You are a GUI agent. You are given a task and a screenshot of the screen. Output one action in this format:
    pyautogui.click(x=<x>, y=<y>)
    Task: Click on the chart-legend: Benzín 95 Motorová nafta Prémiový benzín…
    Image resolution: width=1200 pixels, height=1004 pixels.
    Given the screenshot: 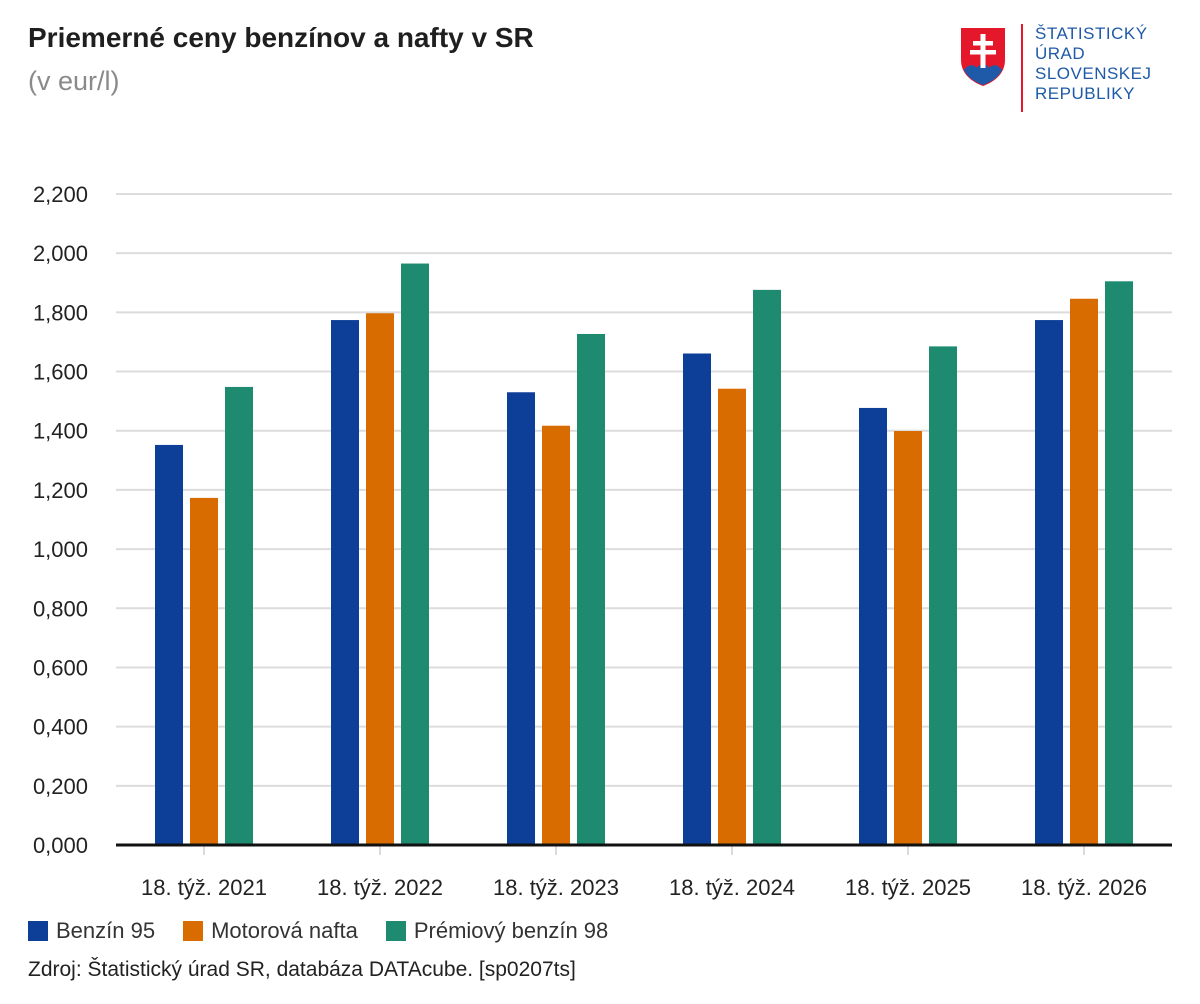 What is the action you would take?
    pyautogui.click(x=332, y=931)
    